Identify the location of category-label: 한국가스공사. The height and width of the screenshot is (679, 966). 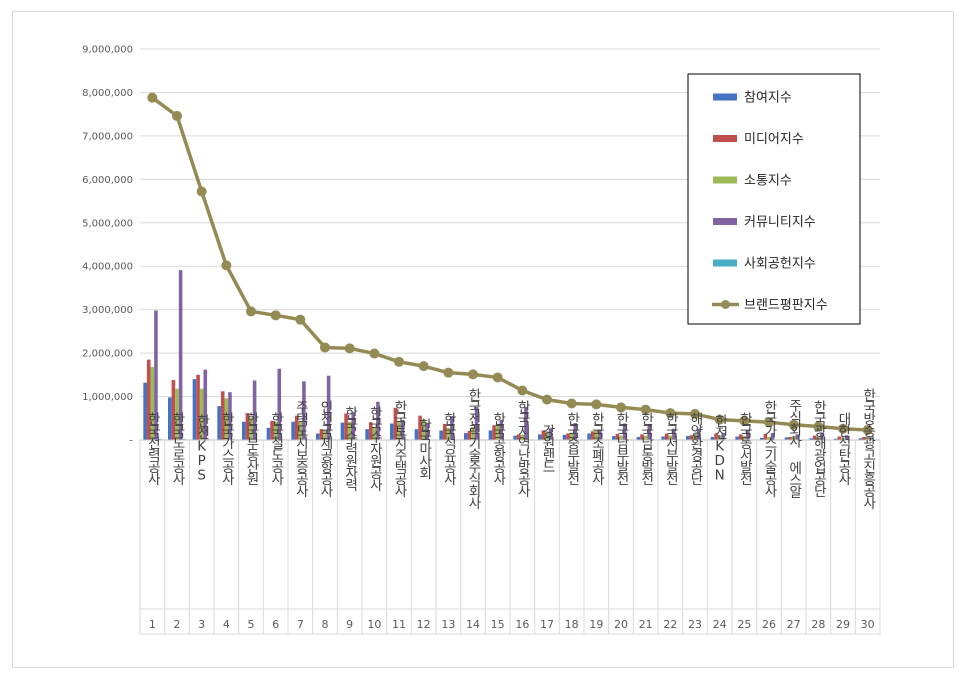
(226, 449).